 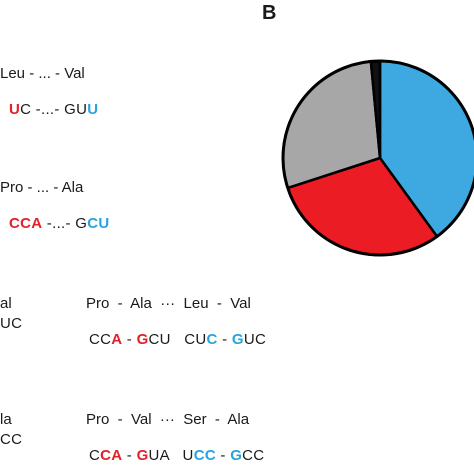 I want to click on codon-line-1: UC -...- GUU, so click(x=49, y=102).